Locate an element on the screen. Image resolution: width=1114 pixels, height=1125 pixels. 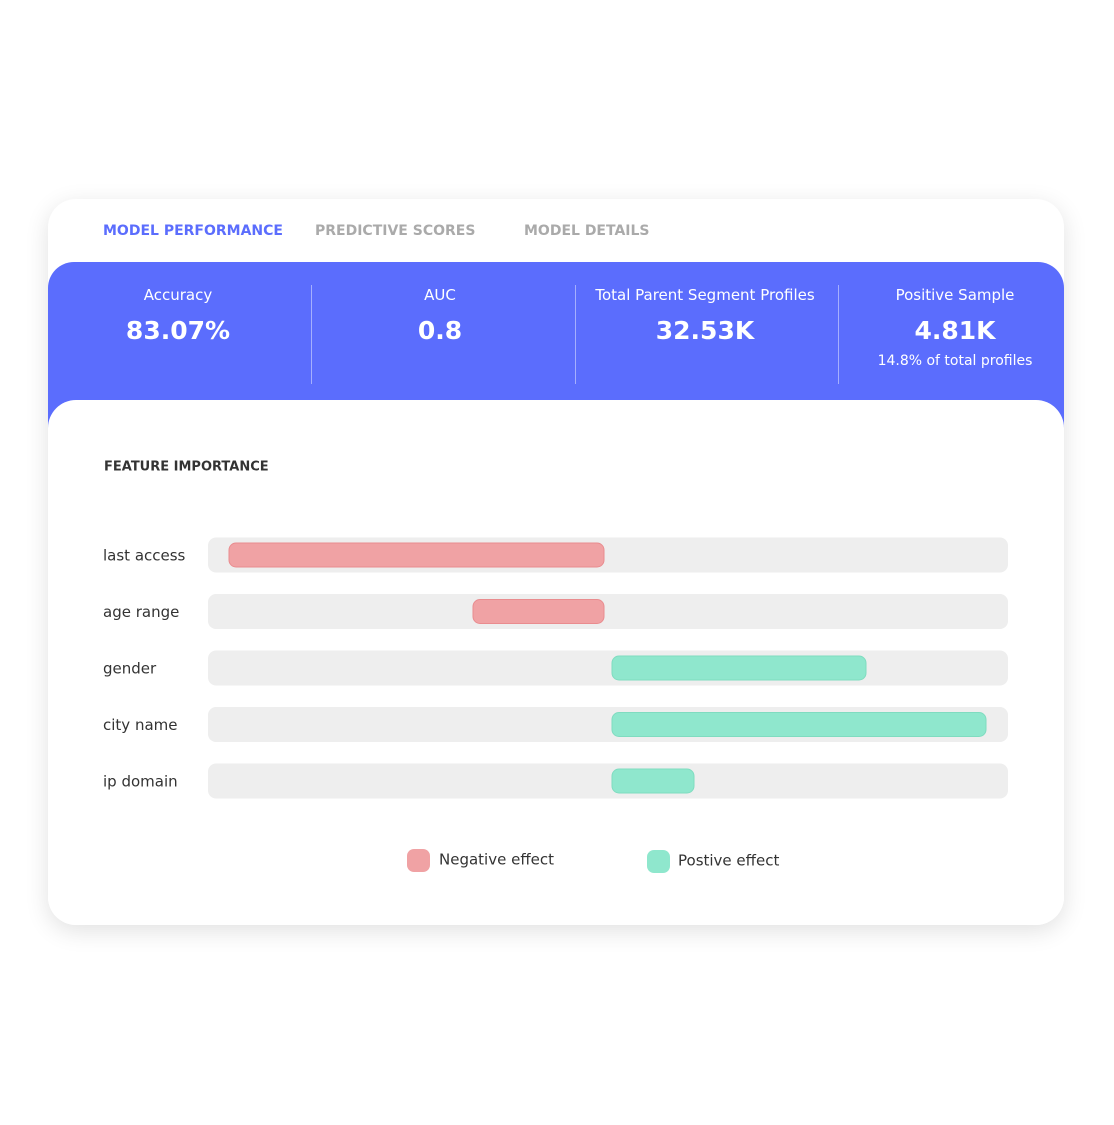
metric-value: 4.81K is located at coordinates (955, 330).